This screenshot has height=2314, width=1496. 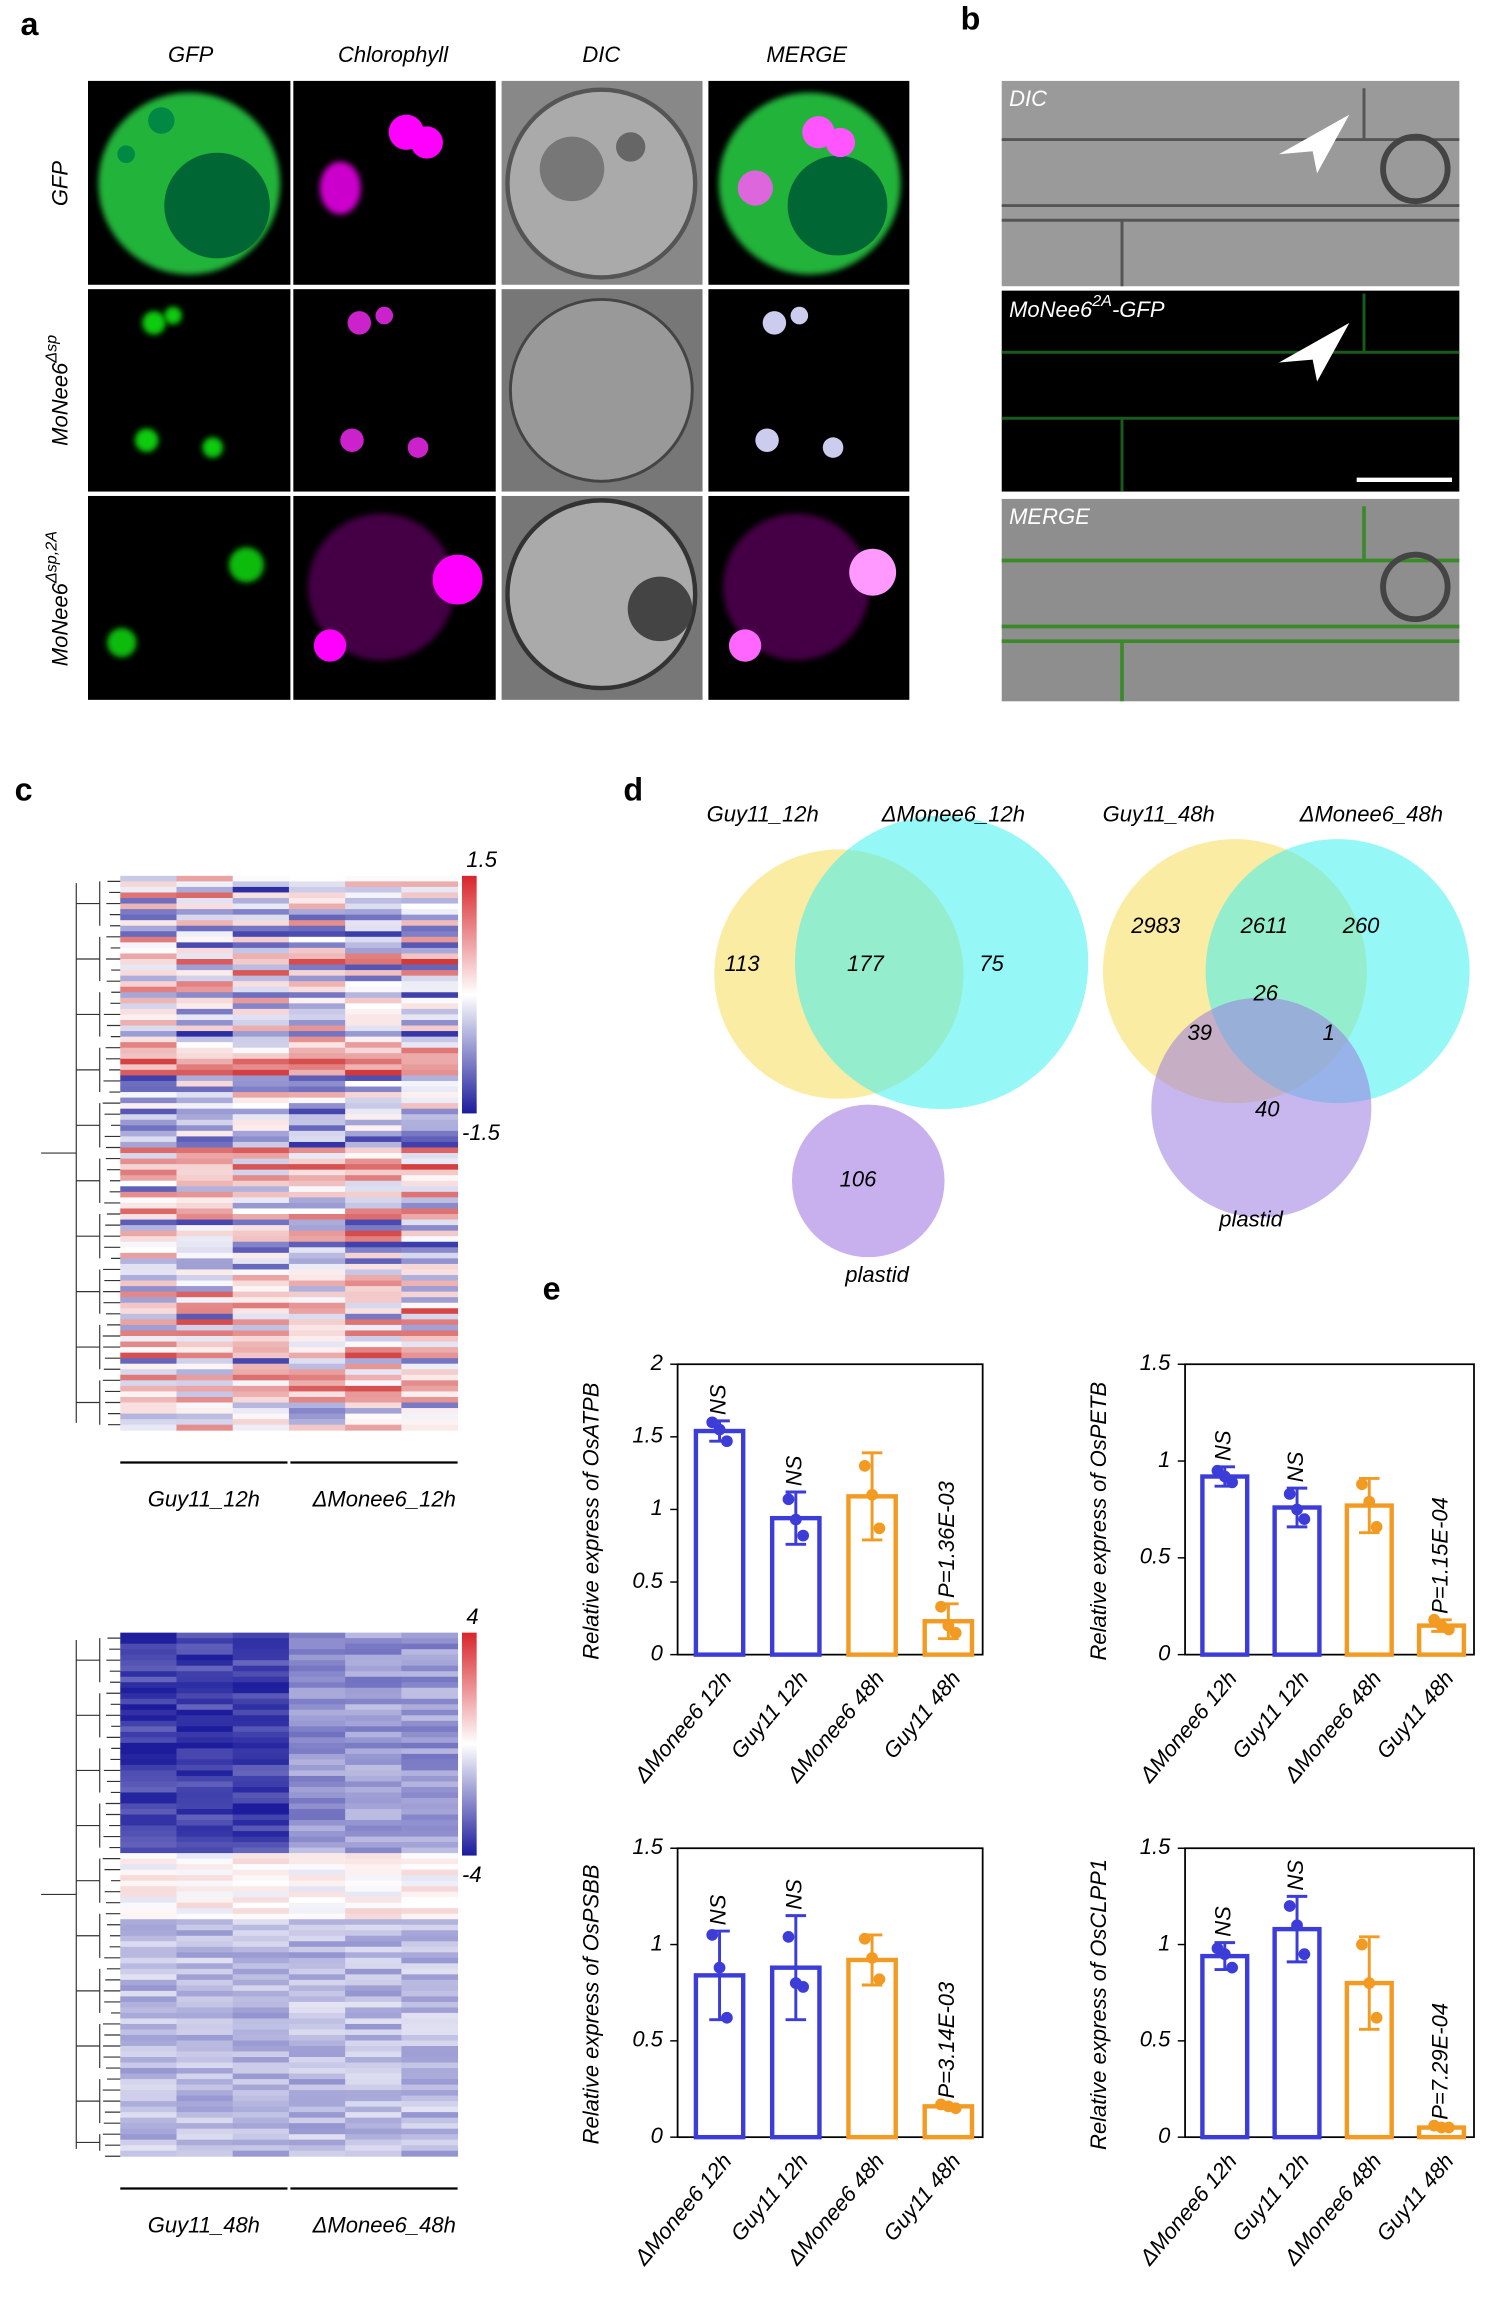 I want to click on colorbar-min: -1.5, so click(x=481, y=1132).